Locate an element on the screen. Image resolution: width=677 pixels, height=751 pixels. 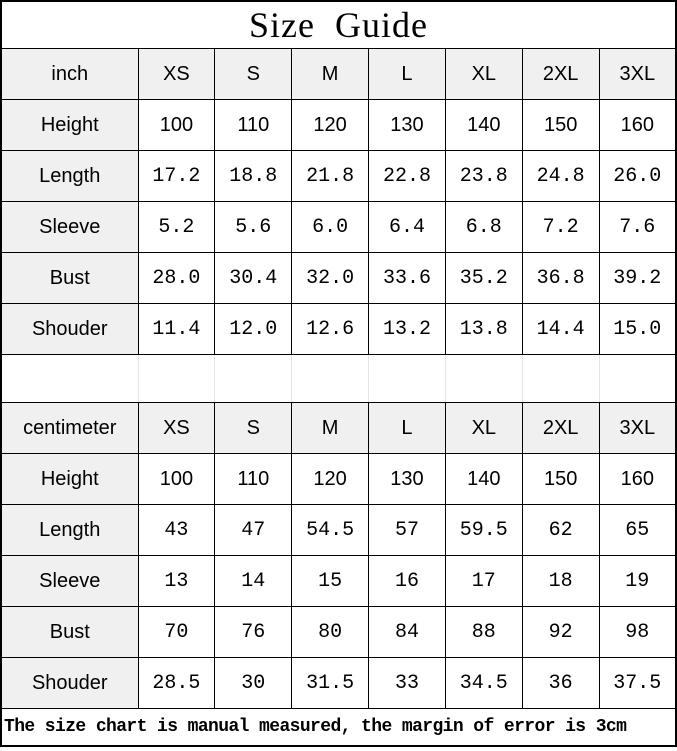
value-cell: 28.5 is located at coordinates (176, 683).